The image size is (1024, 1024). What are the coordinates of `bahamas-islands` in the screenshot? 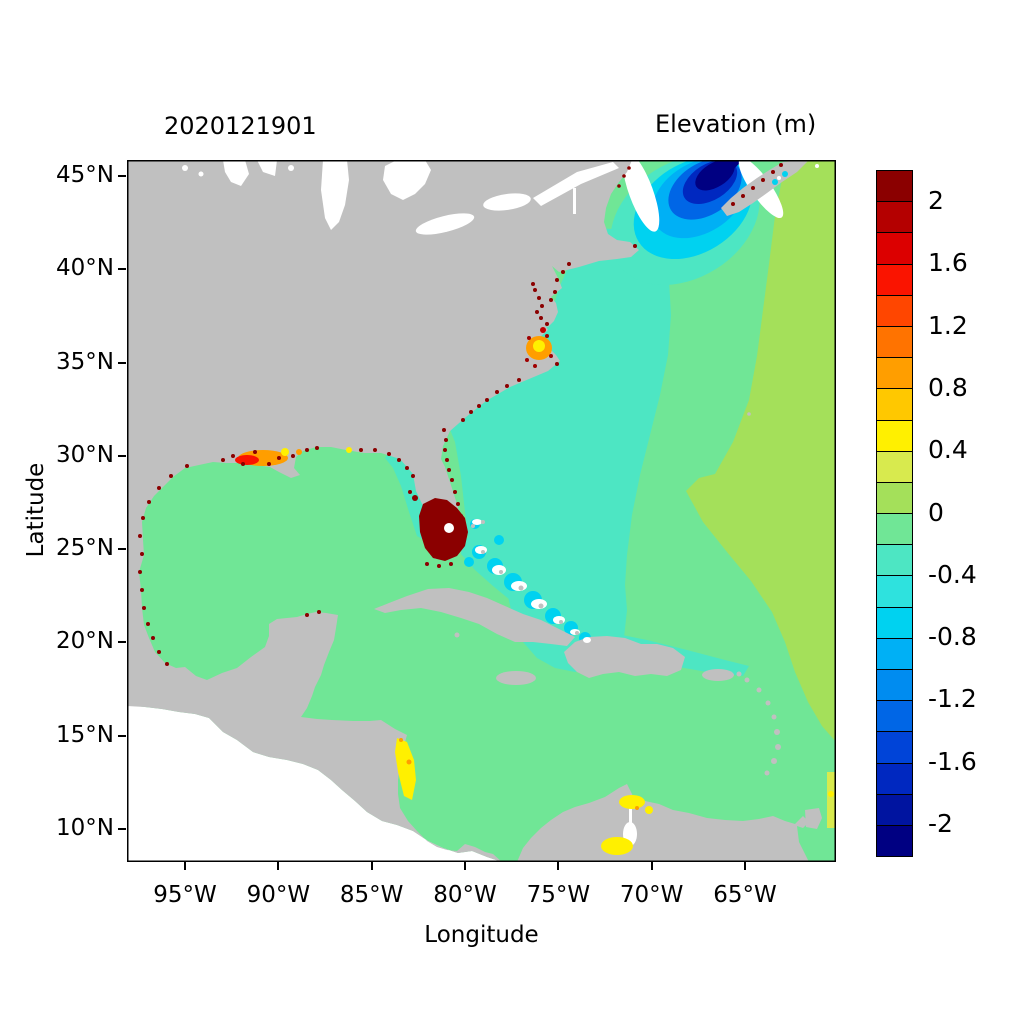 It's located at (531, 581).